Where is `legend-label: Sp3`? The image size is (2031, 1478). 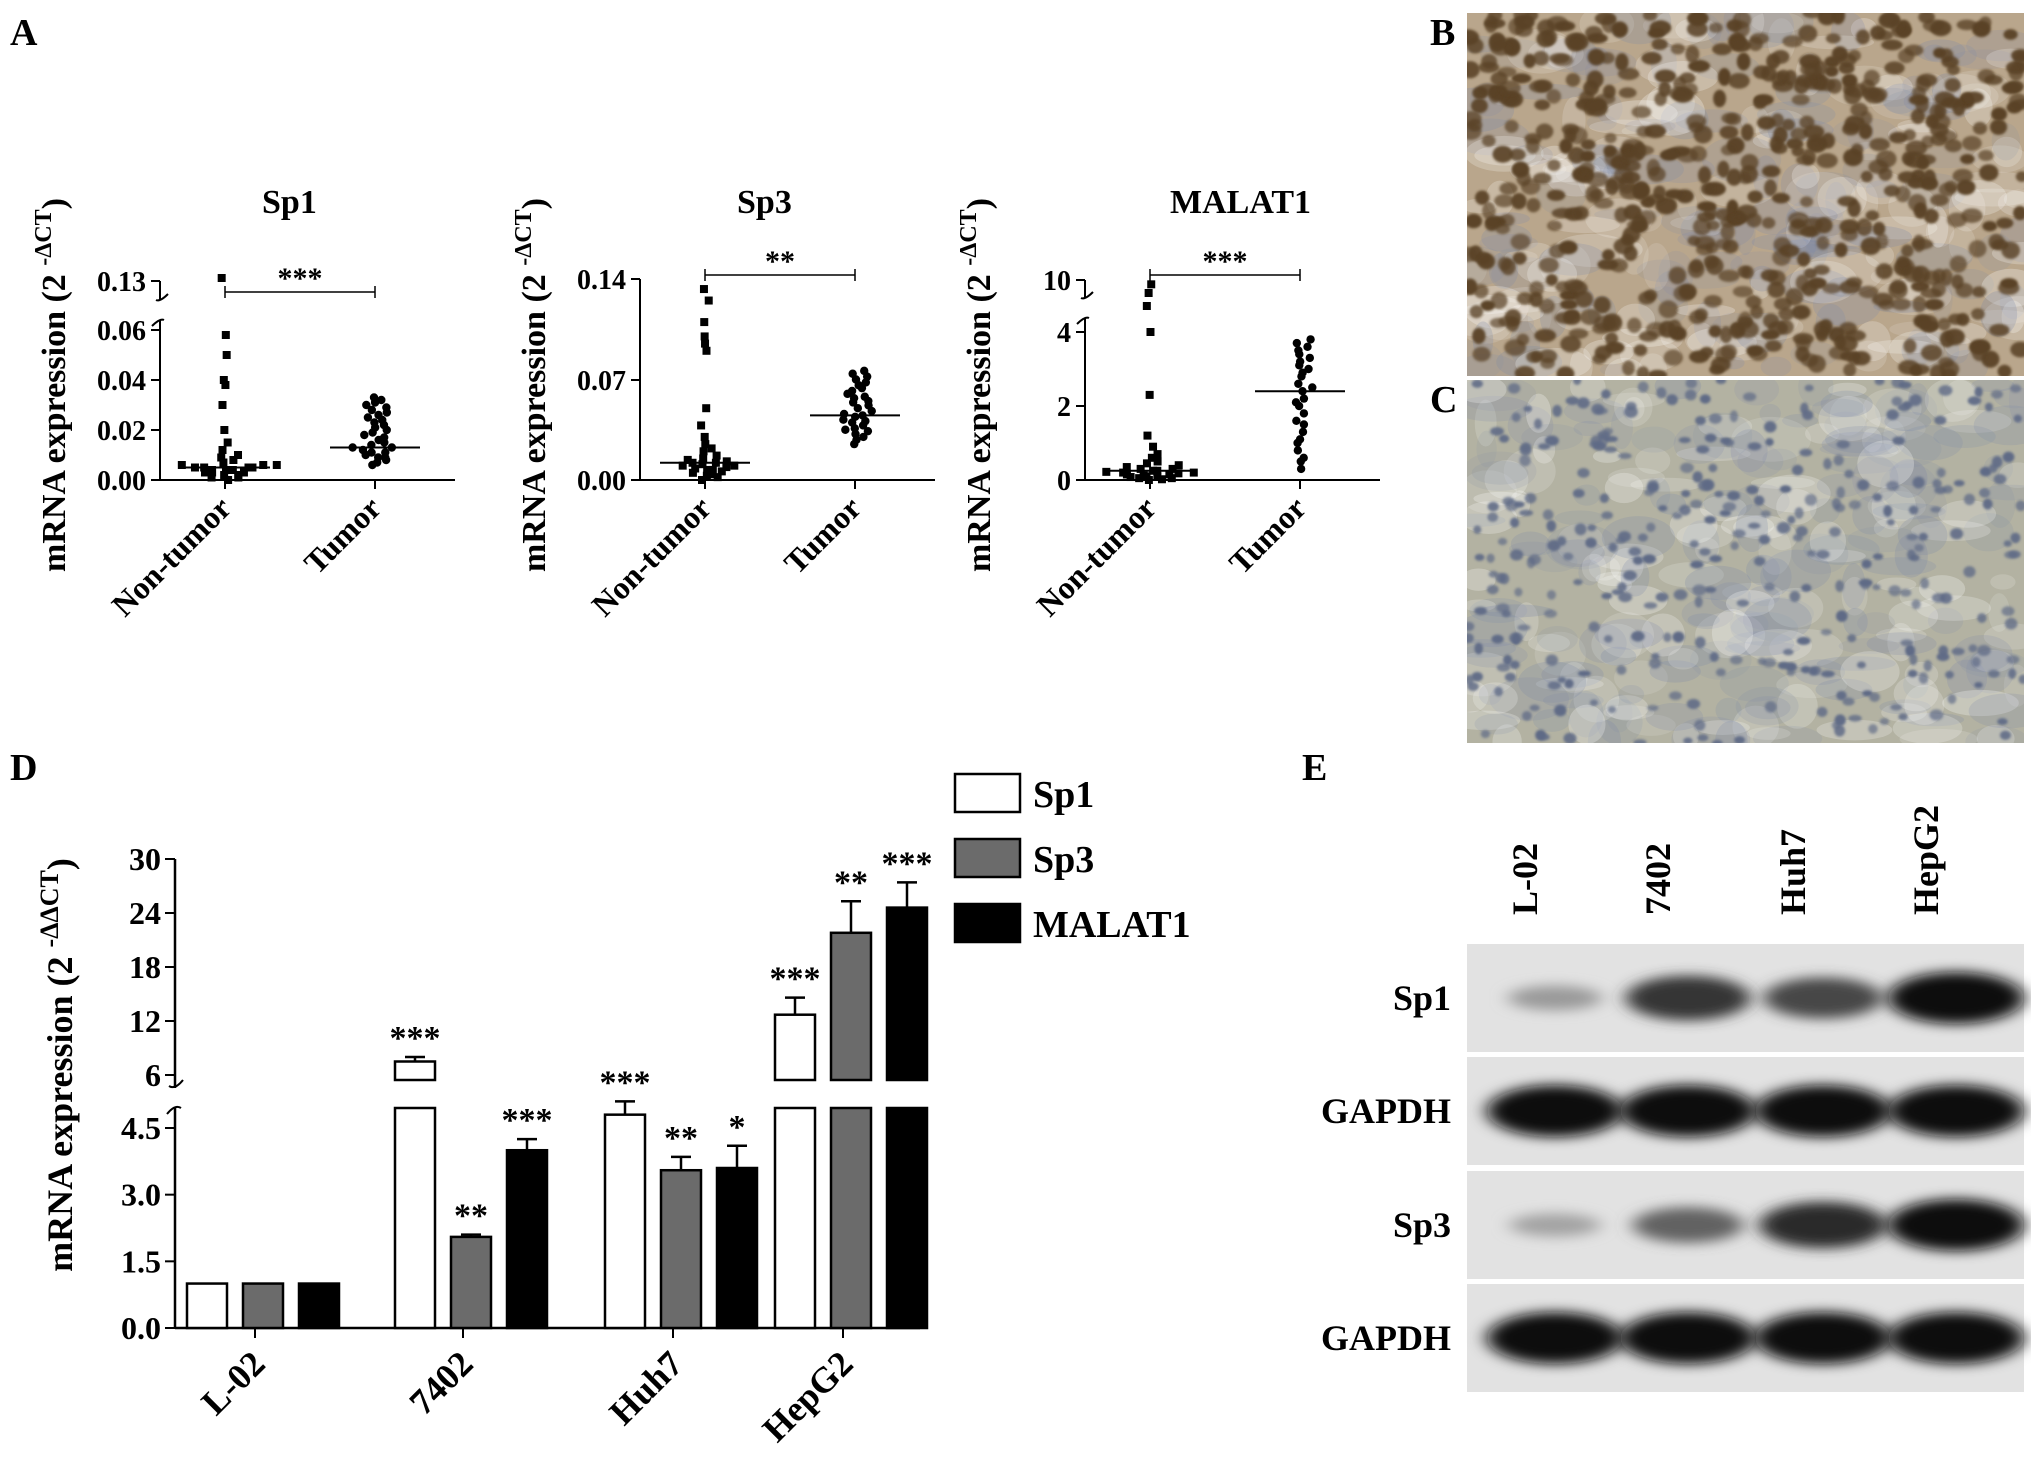
legend-label: Sp3 is located at coordinates (1063, 860).